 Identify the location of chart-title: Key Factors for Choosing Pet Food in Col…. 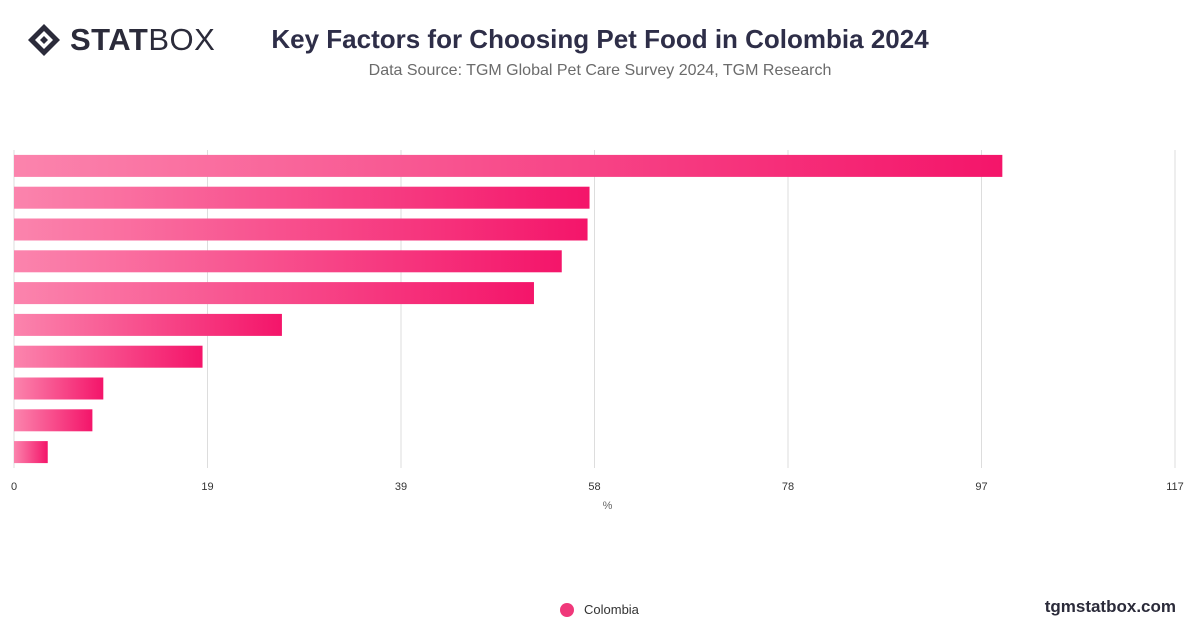
(600, 39).